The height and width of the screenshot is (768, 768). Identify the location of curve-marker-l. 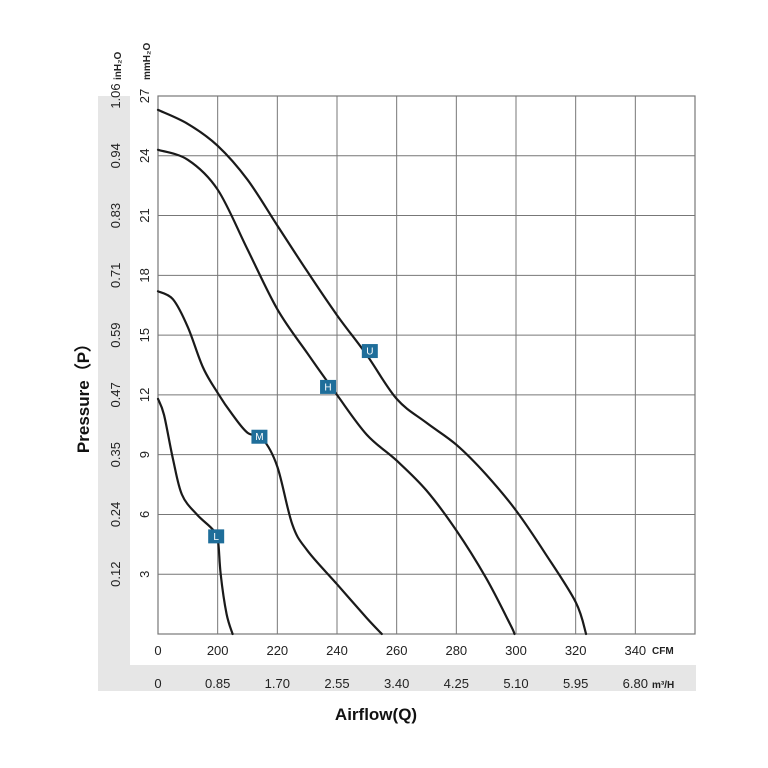
(216, 536).